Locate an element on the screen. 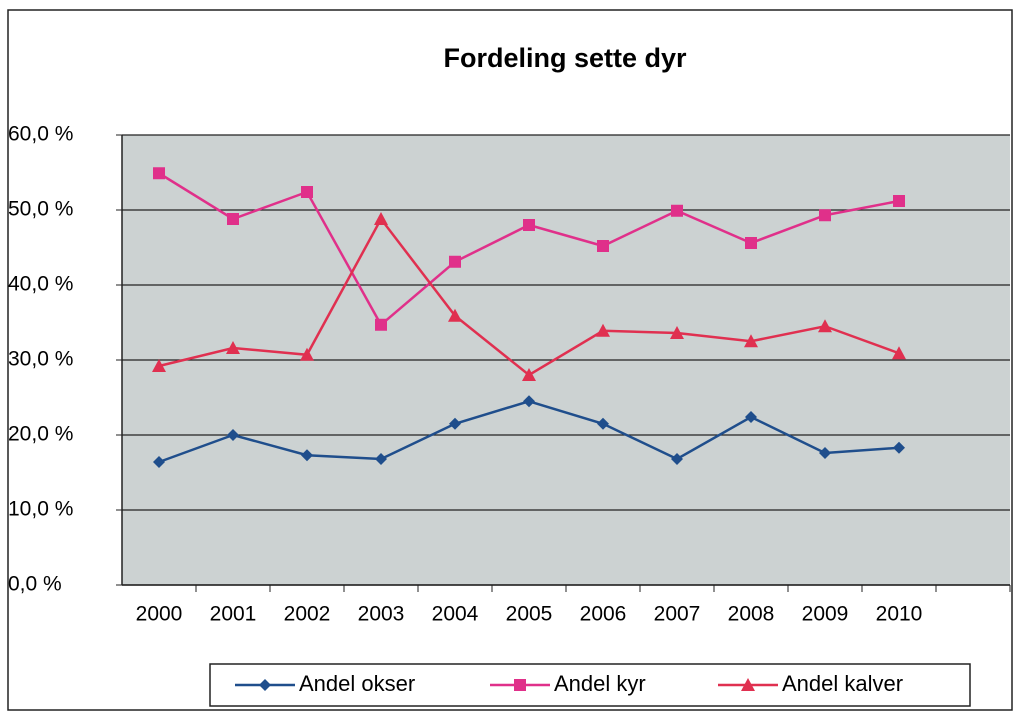 The width and height of the screenshot is (1020, 713). x-tick-label: 2008 is located at coordinates (751, 614).